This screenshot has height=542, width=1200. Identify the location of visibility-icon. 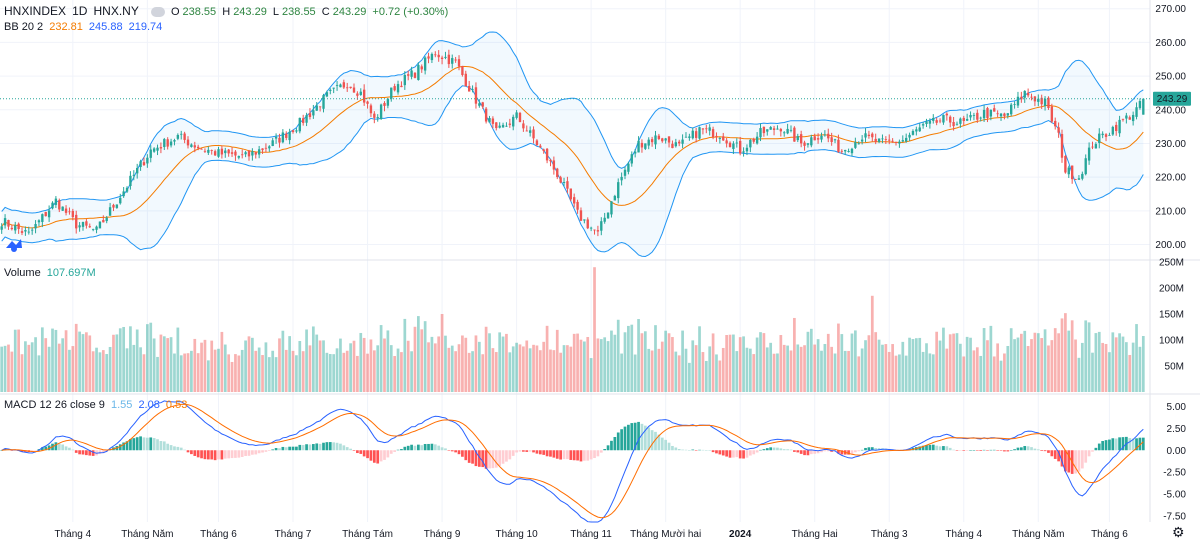
(157, 12).